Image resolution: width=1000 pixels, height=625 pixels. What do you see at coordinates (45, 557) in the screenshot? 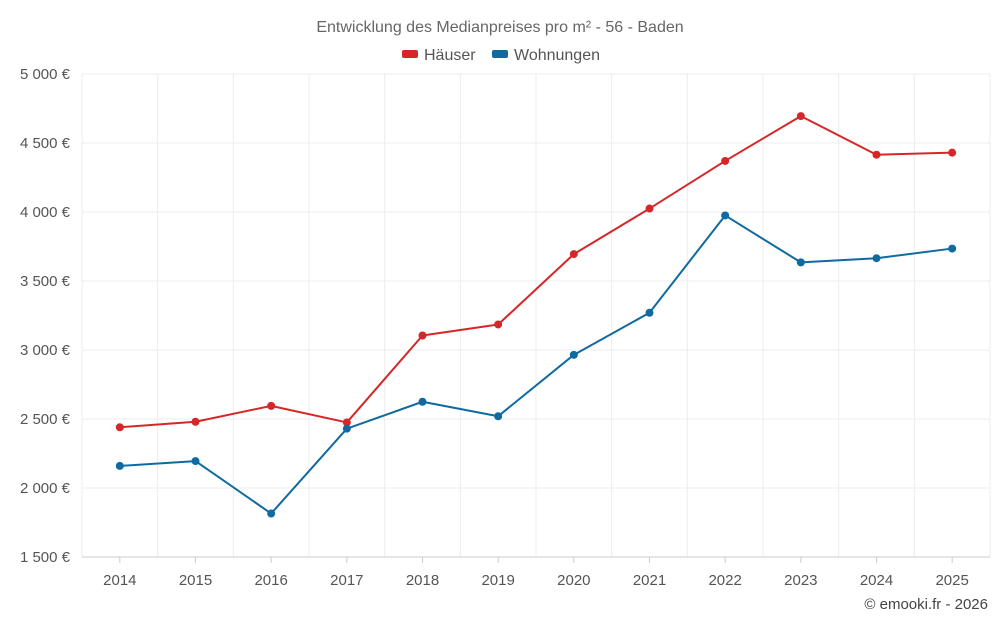
I see `y-tick-label: 1 500 €` at bounding box center [45, 557].